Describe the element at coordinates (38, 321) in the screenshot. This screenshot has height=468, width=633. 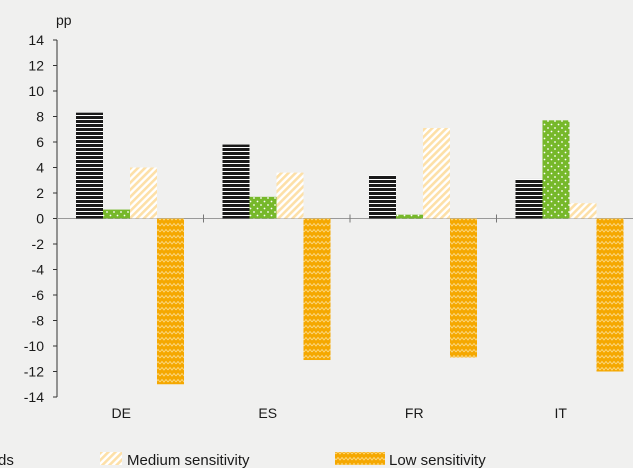
I see `y-tick-label: -8` at that location.